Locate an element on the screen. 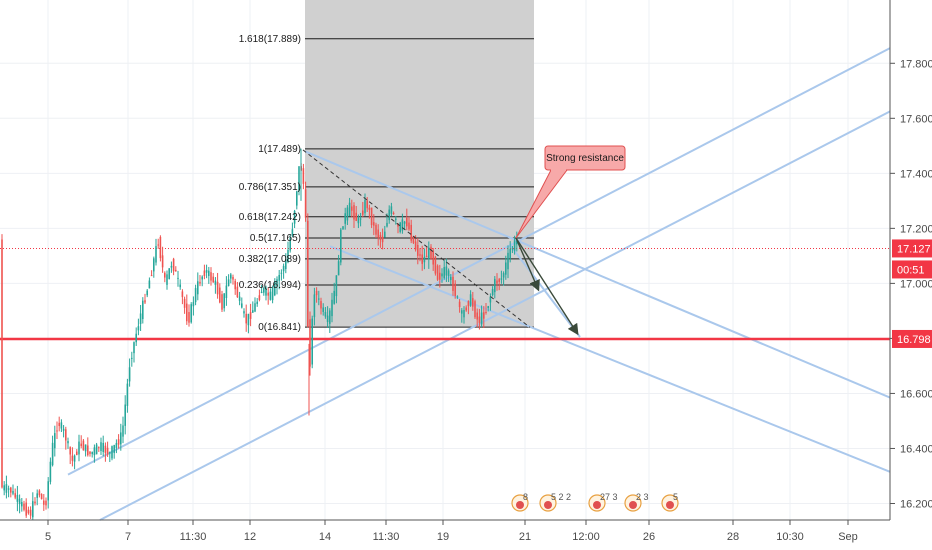  x-tick-label: 12 is located at coordinates (250, 537).